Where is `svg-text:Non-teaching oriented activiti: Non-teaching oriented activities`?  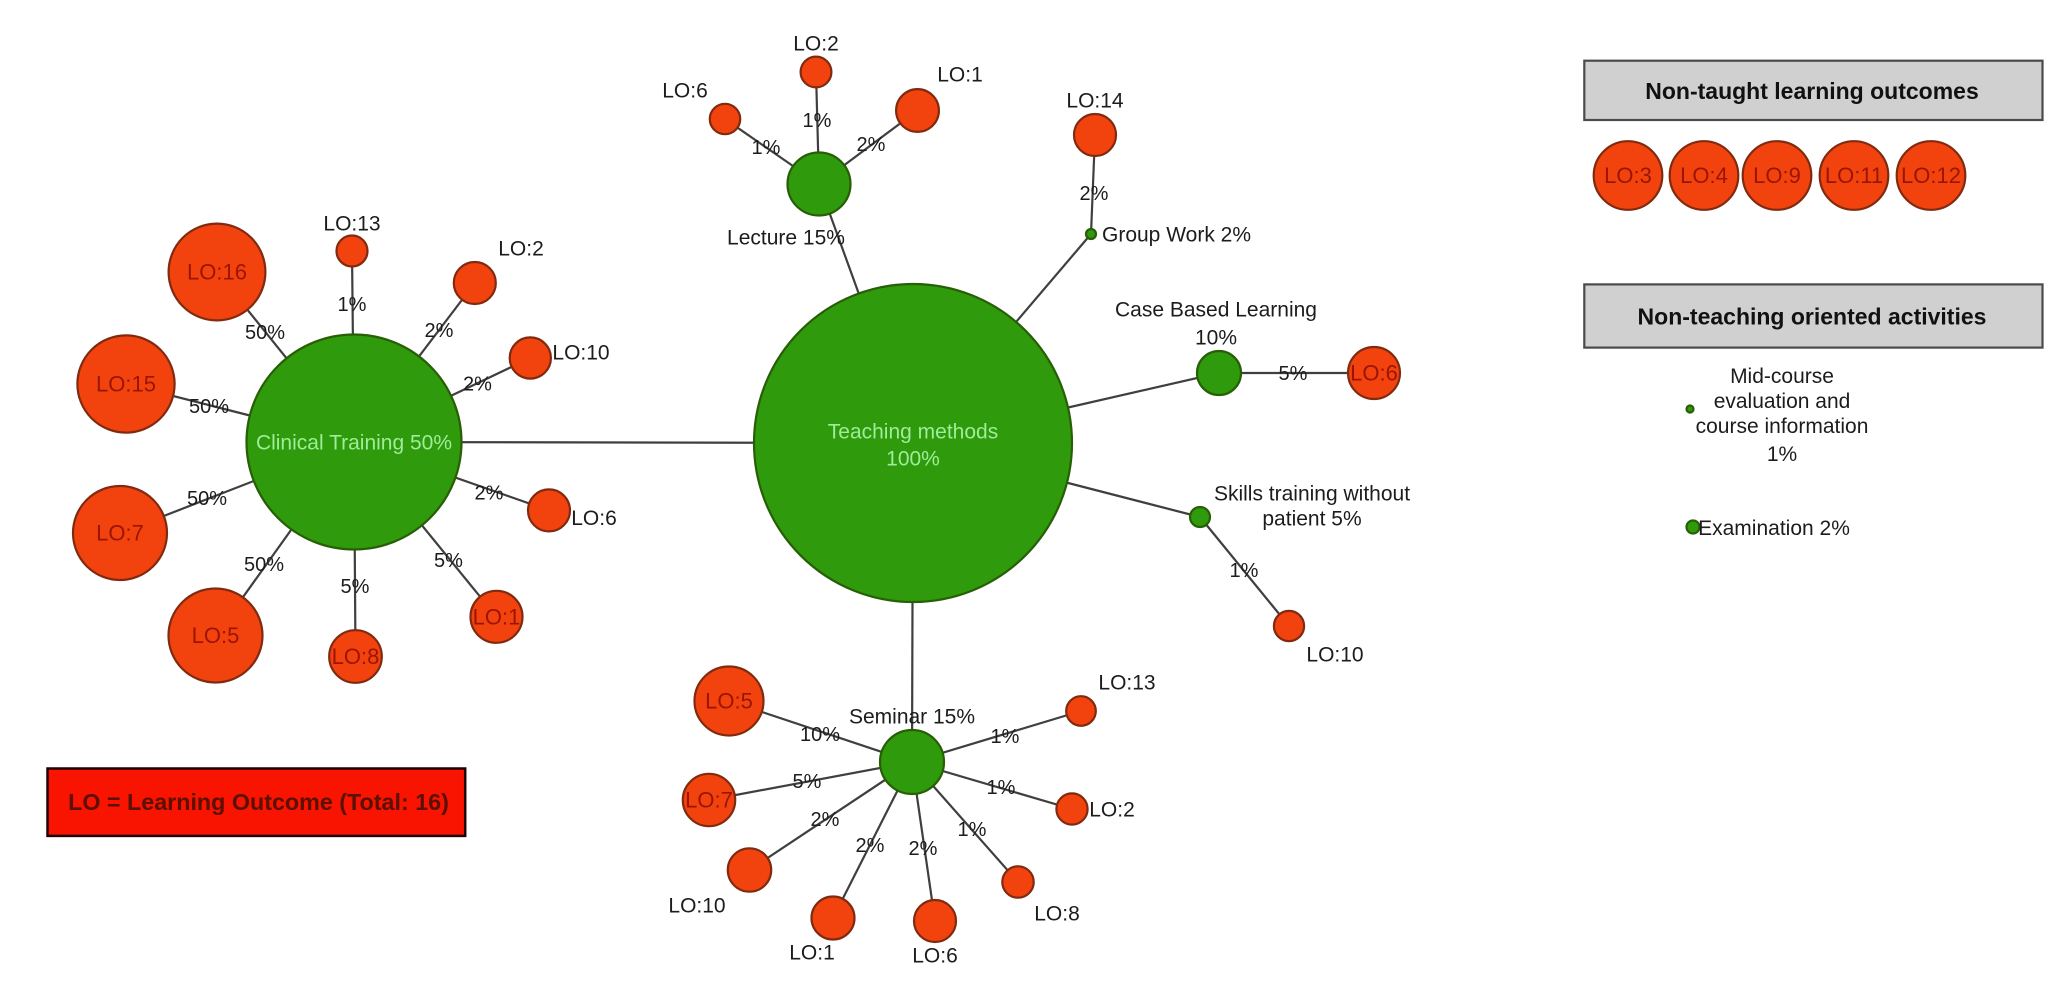 svg-text:Non-teaching oriented activiti: Non-teaching oriented activities is located at coordinates (1812, 317).